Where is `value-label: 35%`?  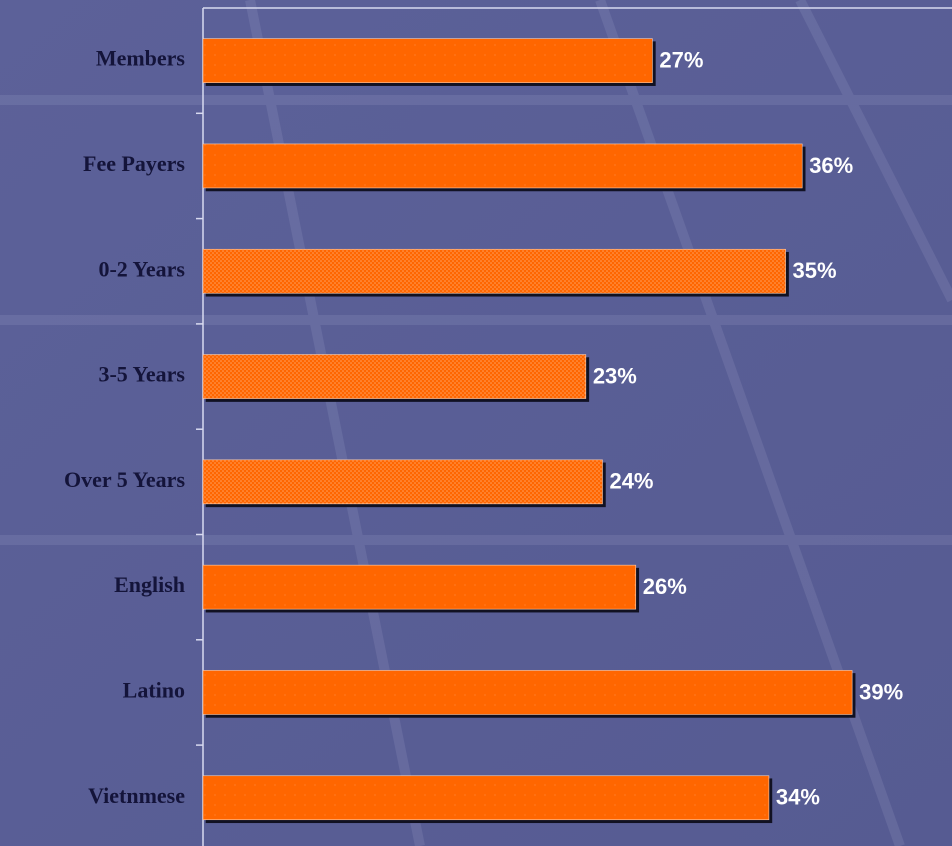 value-label: 35% is located at coordinates (815, 270).